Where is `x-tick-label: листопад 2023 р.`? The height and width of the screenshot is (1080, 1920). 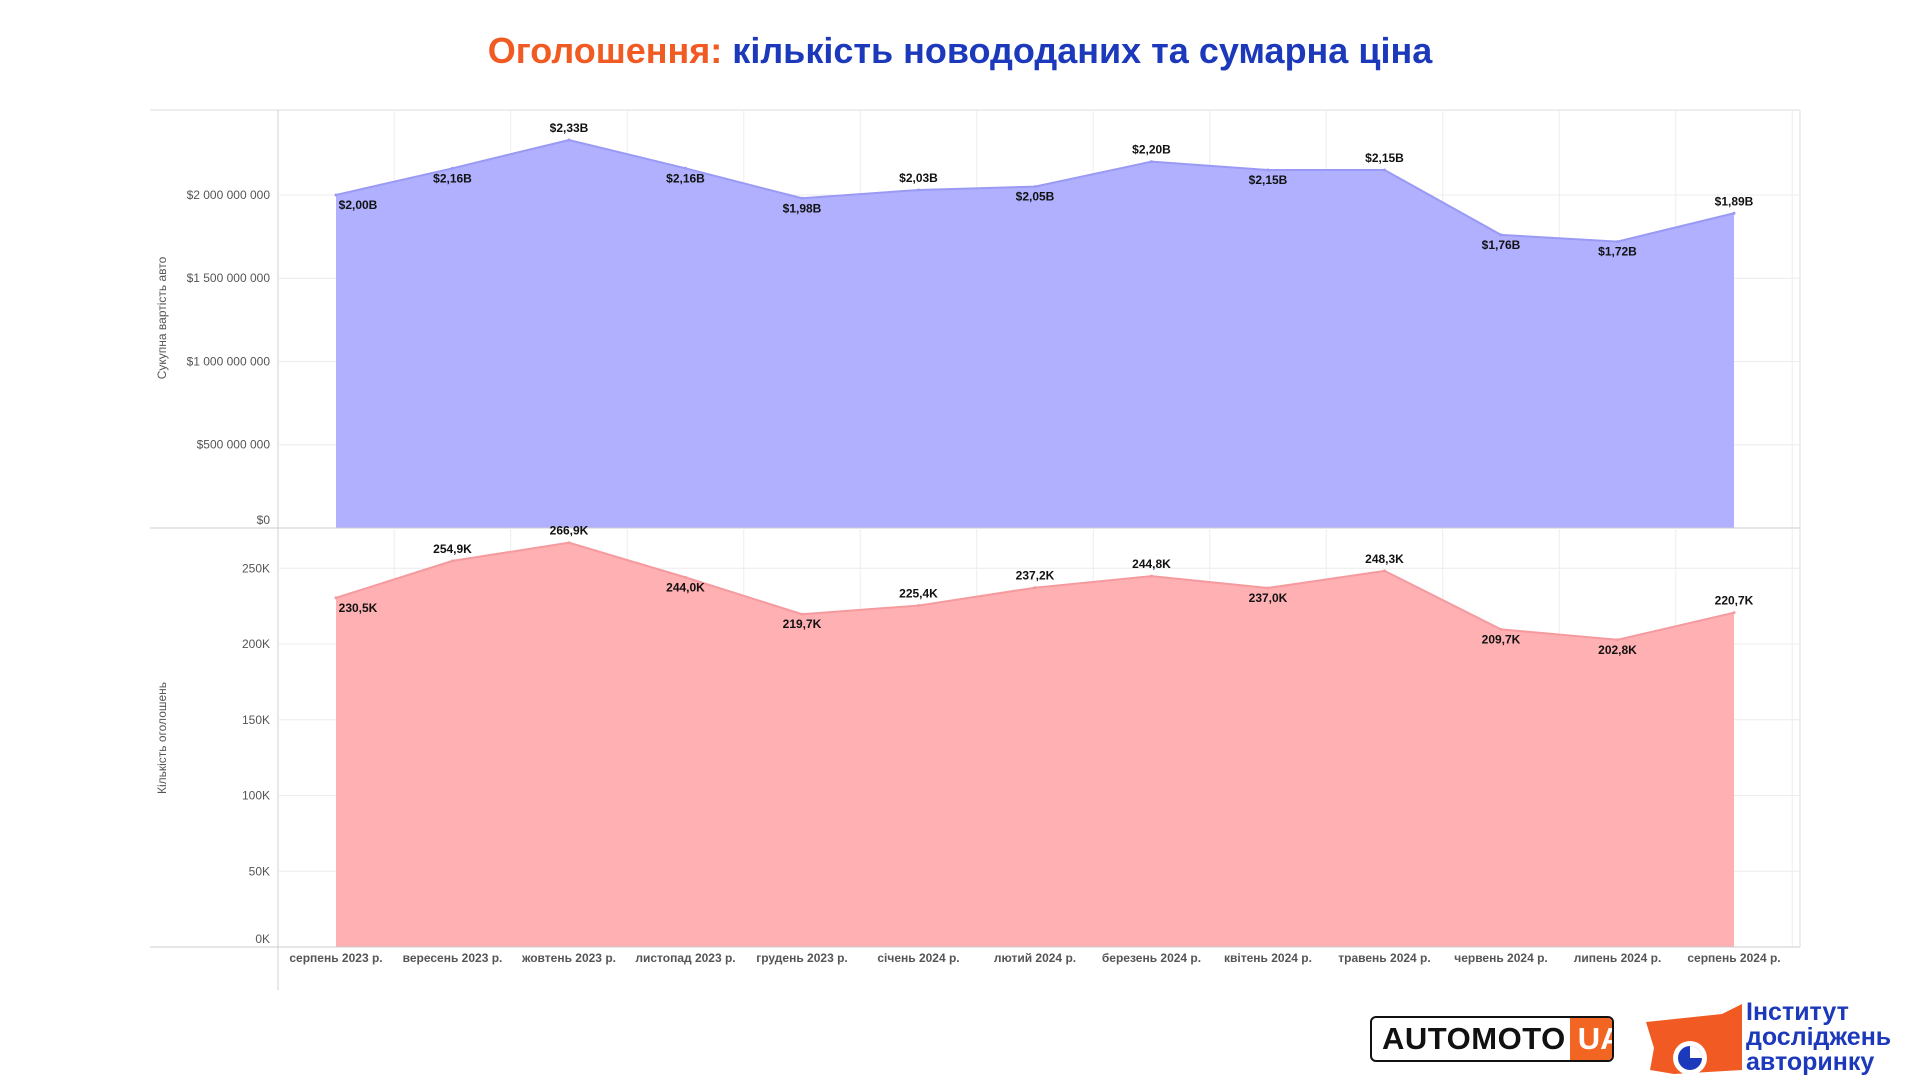
x-tick-label: листопад 2023 р. is located at coordinates (685, 958).